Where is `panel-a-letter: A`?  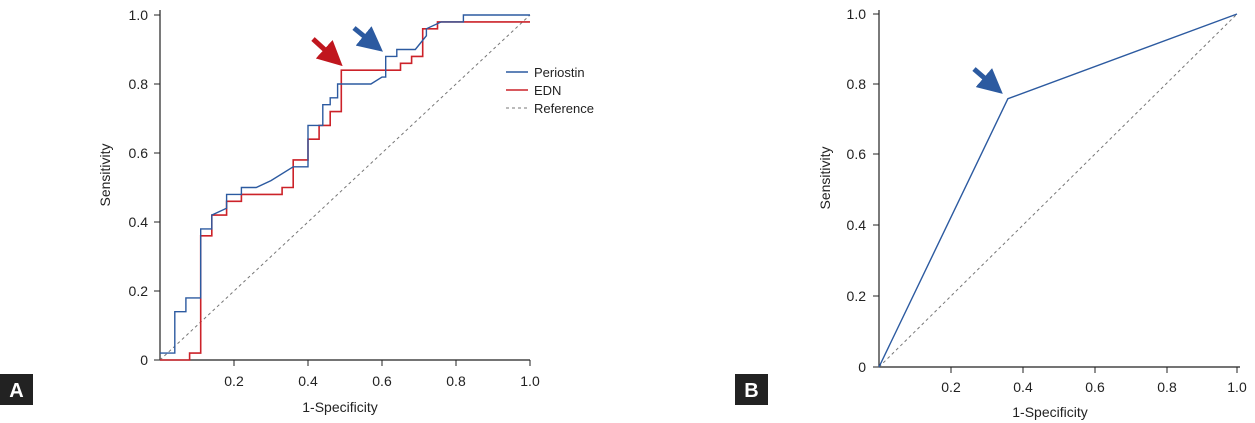
panel-a-letter: A is located at coordinates (16, 391).